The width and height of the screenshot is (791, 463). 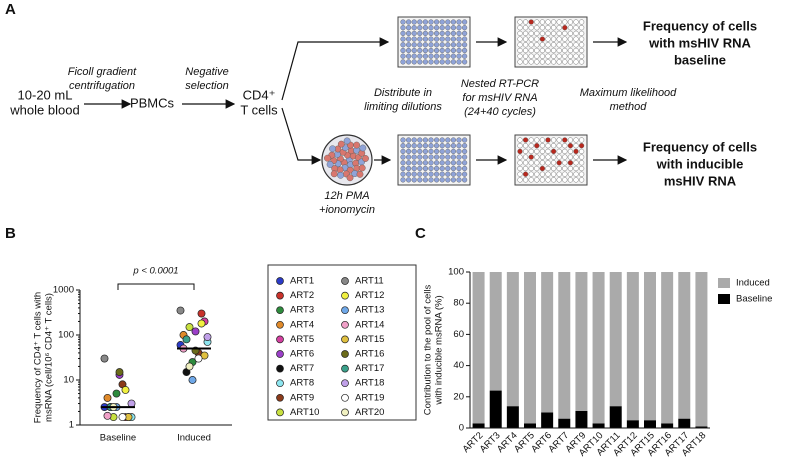 What do you see at coordinates (259, 94) in the screenshot?
I see `node-text: CD4⁺` at bounding box center [259, 94].